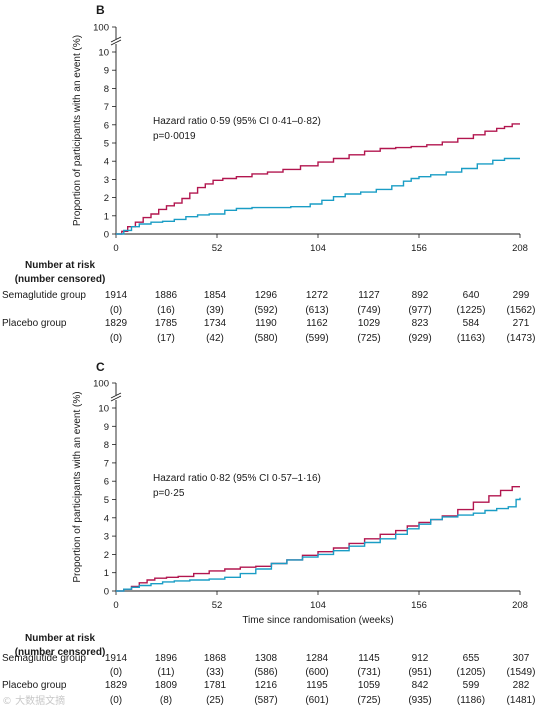 The image size is (541, 709). I want to click on censored-count: (1205), so click(471, 672).